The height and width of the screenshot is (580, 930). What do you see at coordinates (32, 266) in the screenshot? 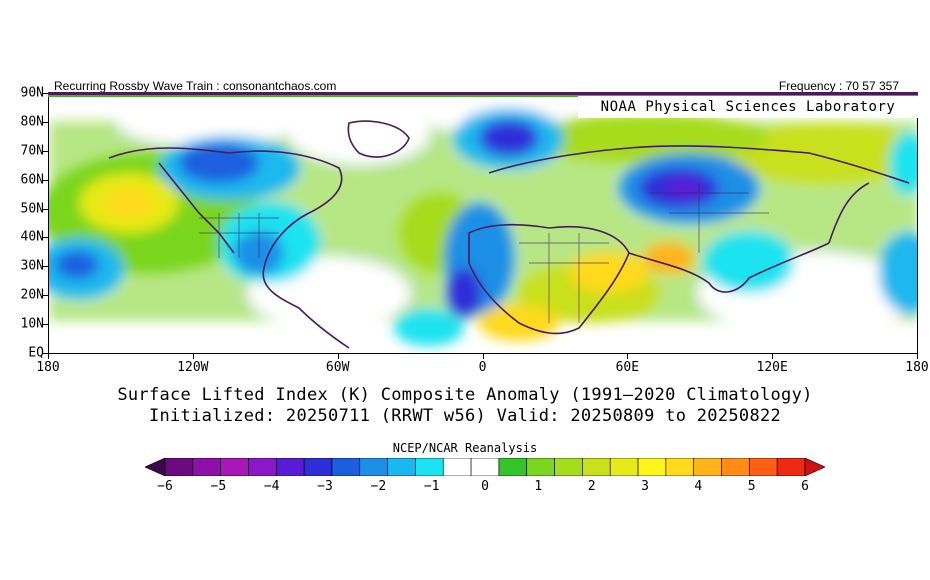
I see `lat-label: 30N` at bounding box center [32, 266].